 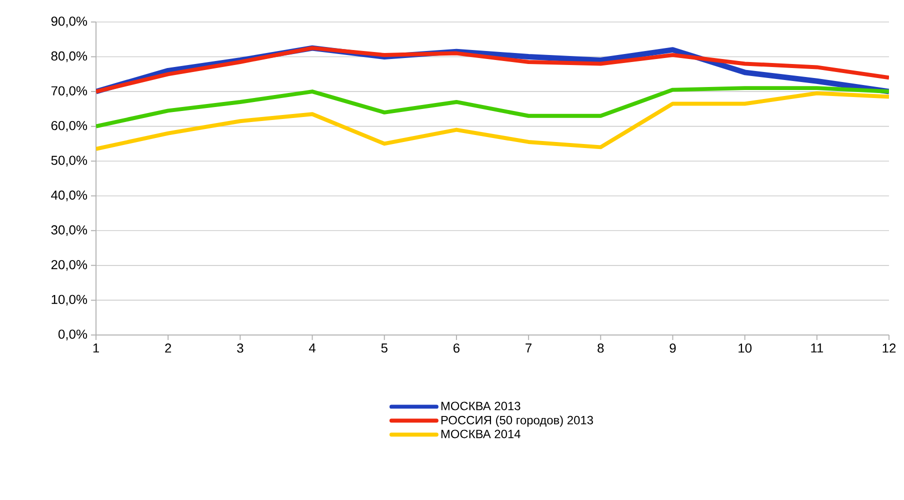 I want to click on y-tick-label: 60,0%, so click(x=69, y=126).